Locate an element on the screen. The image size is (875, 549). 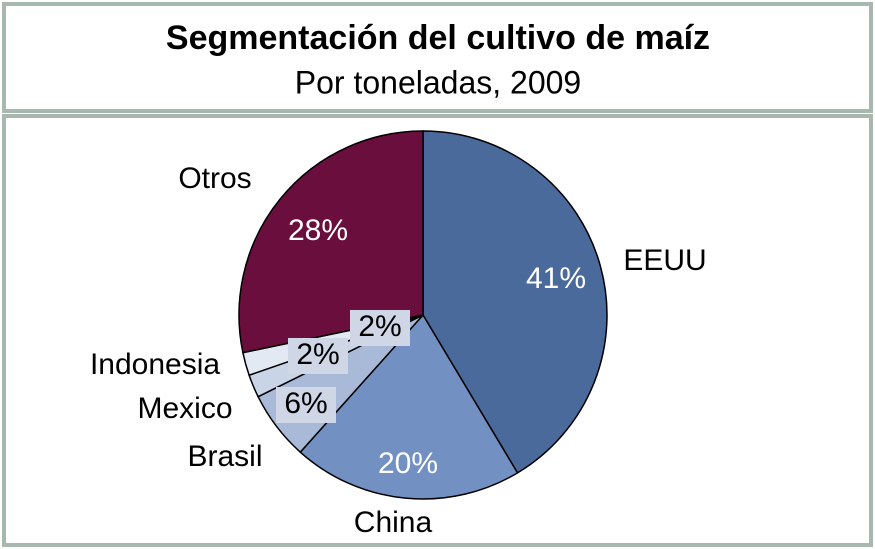
category-label: EEUU is located at coordinates (664, 260).